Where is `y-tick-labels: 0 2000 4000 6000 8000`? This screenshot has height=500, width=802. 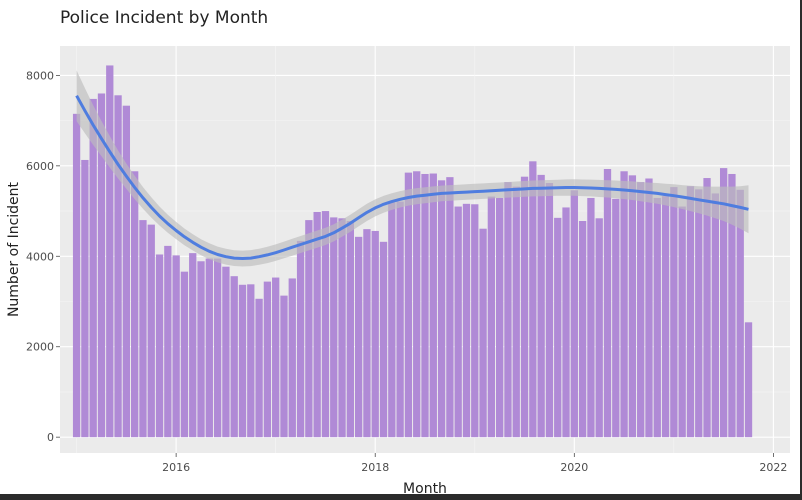
y-tick-labels: 0 2000 4000 6000 8000 is located at coordinates (43, 256).